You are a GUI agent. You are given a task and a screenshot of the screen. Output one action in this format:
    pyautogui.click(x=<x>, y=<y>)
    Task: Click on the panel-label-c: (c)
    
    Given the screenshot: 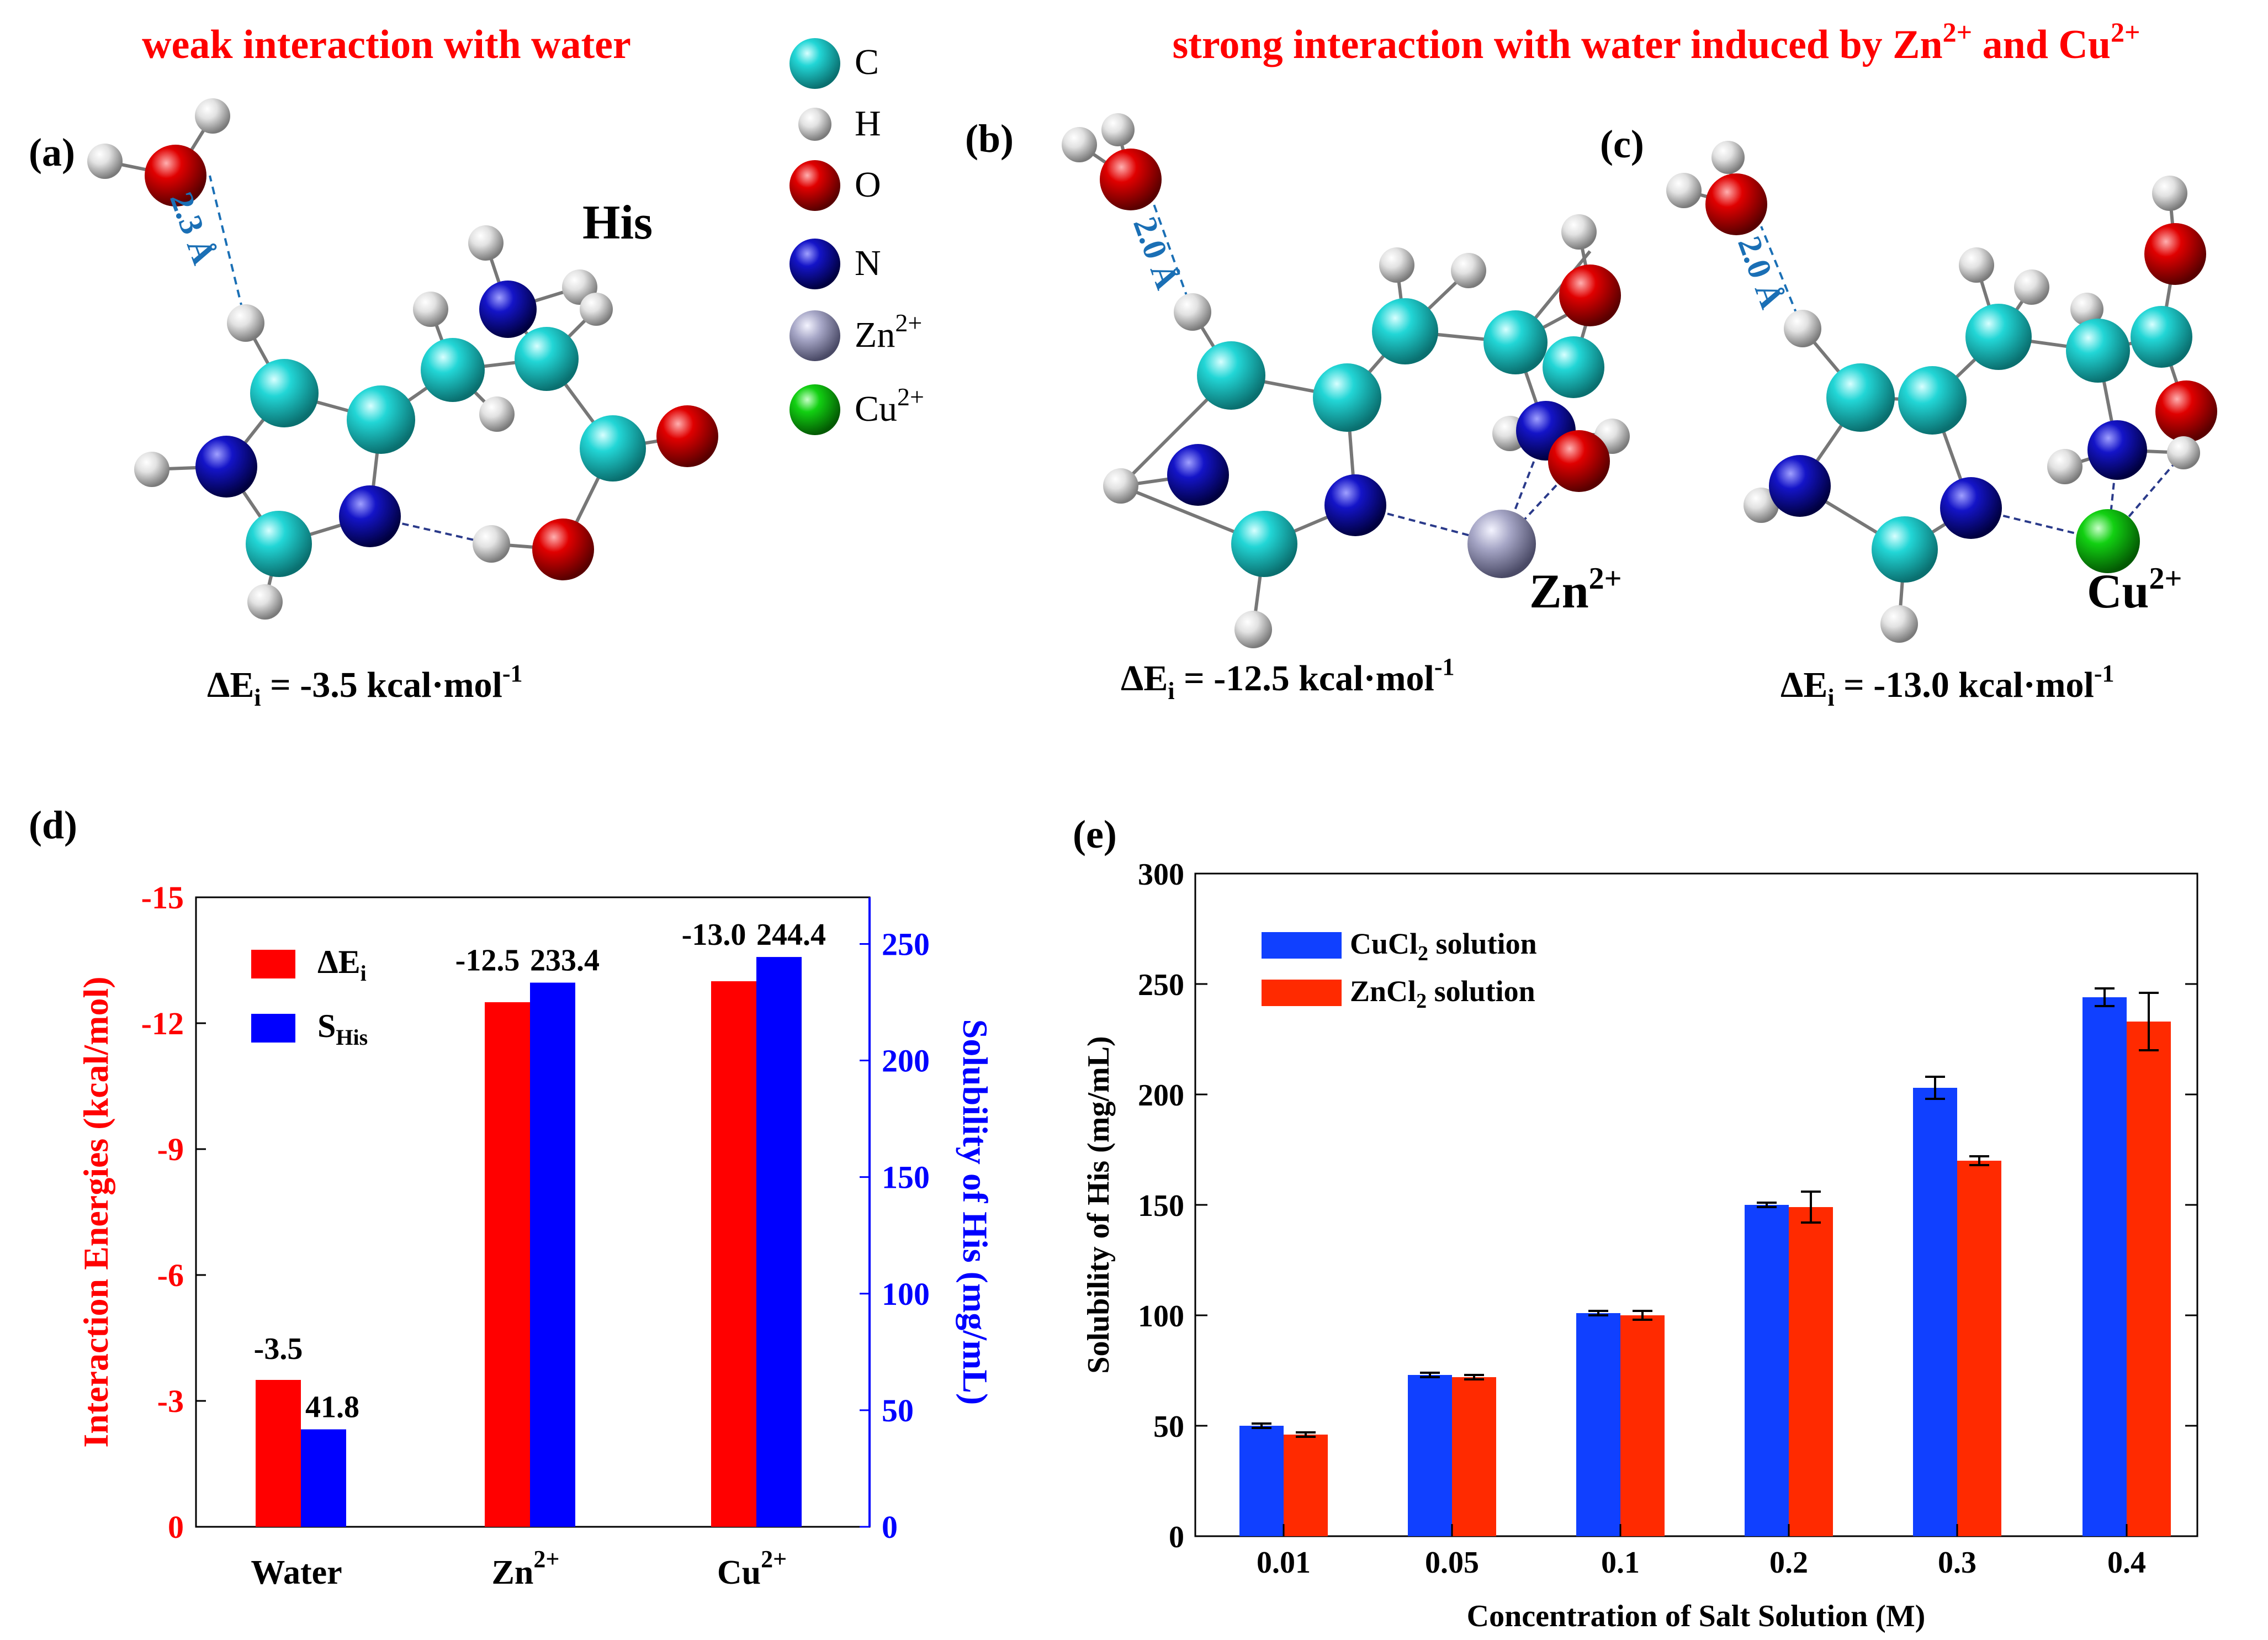 What is the action you would take?
    pyautogui.click(x=1622, y=144)
    